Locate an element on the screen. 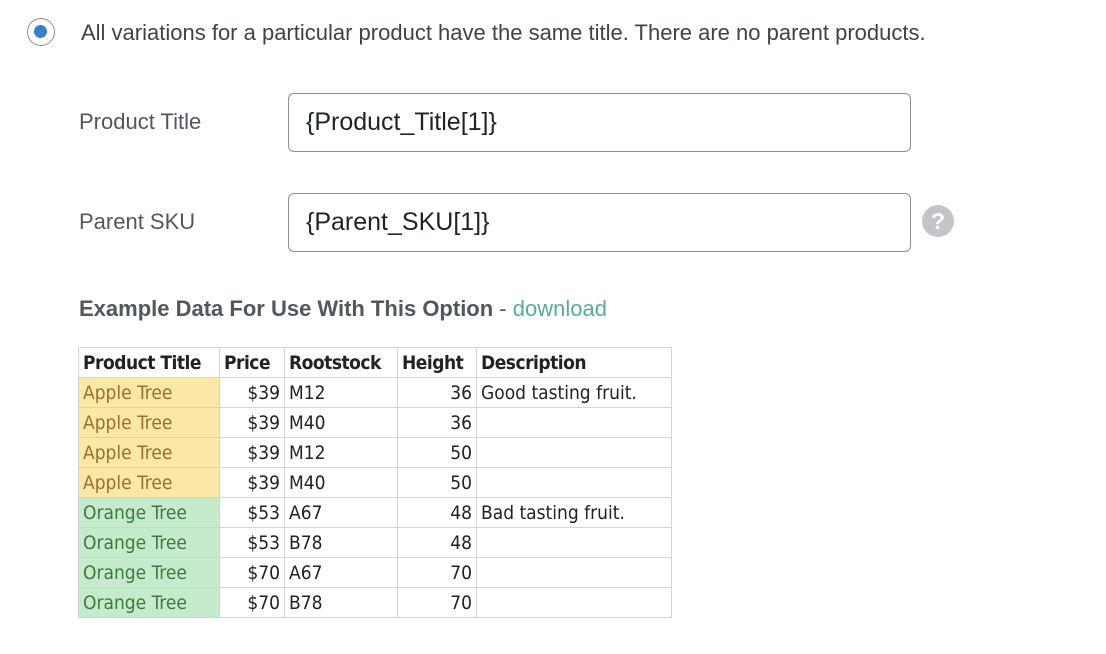 The image size is (1106, 654). parent-sku-label: Parent SKU is located at coordinates (137, 221).